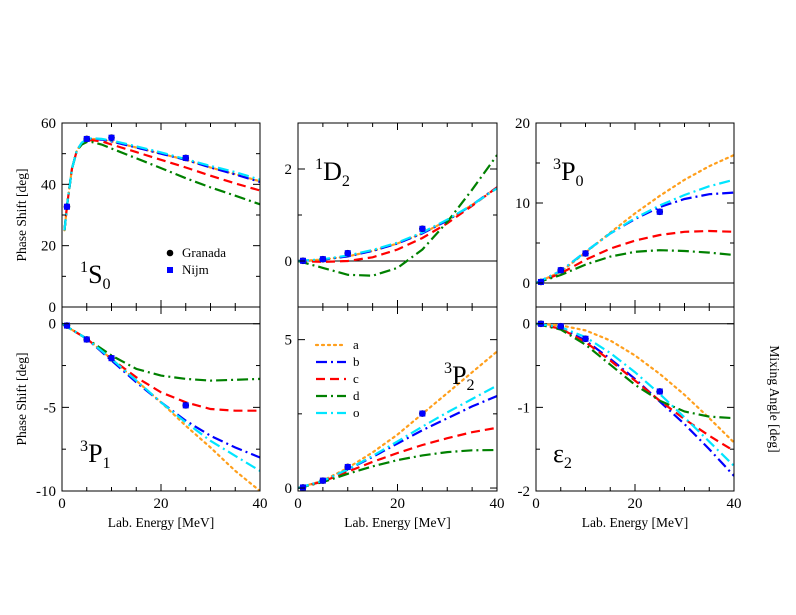 The image size is (796, 615). Describe the element at coordinates (95, 455) in the screenshot. I see `panel-title: 3P1` at that location.